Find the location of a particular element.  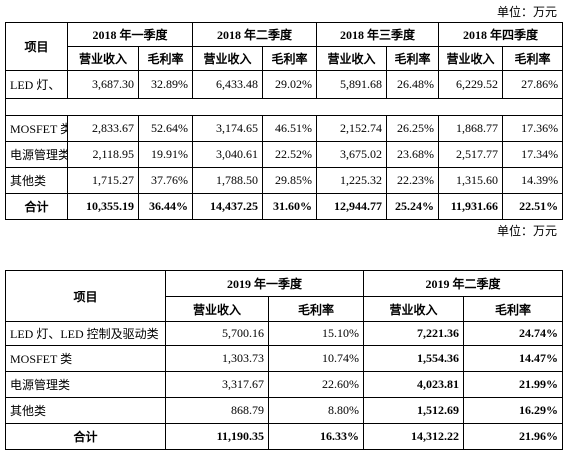

cell: 11,190.35 is located at coordinates (217, 436).